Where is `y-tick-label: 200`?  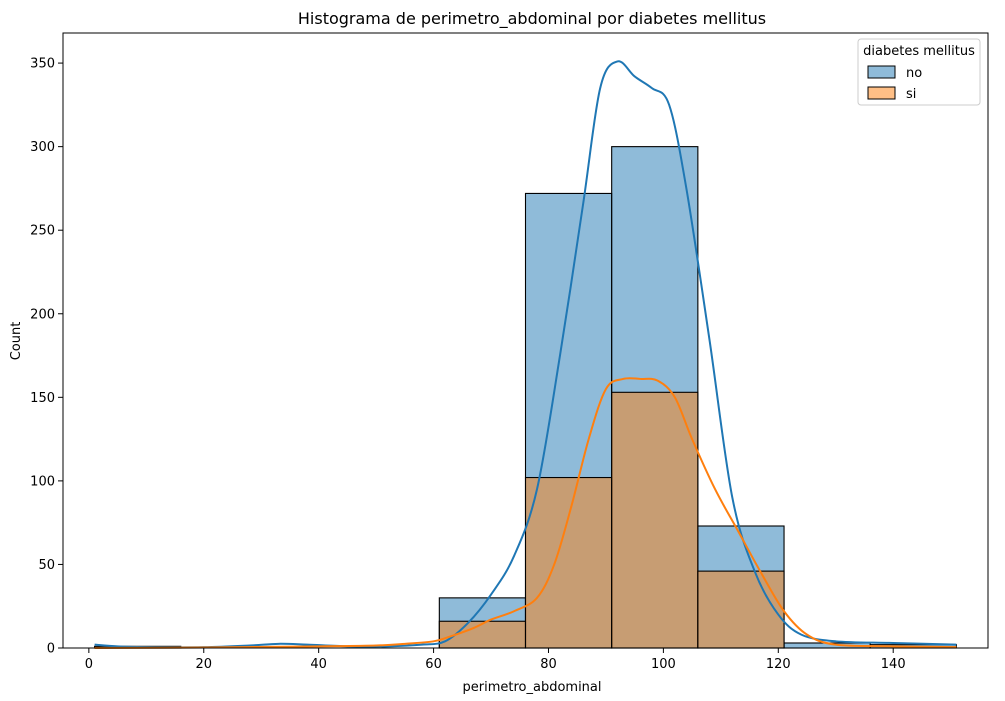
y-tick-label: 200 is located at coordinates (42, 314).